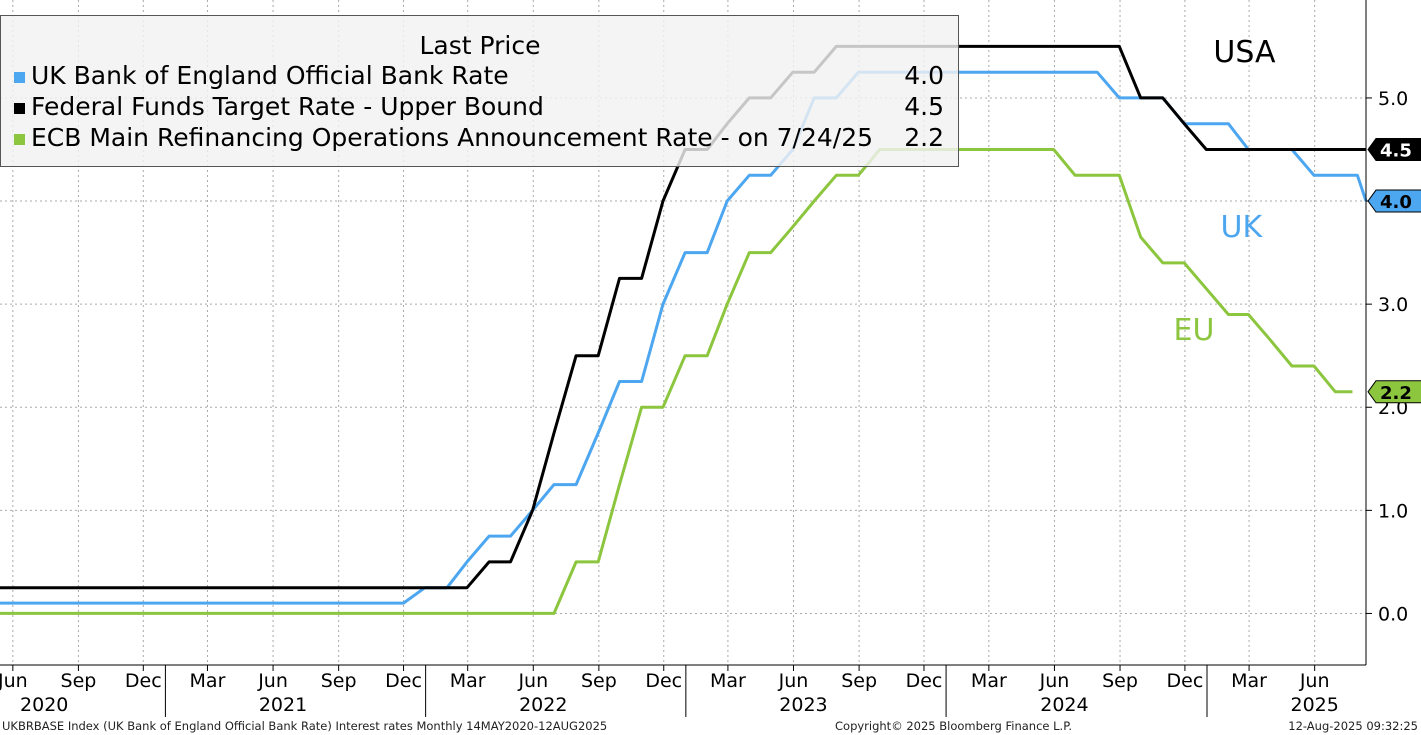  I want to click on legend-series-name-1: Federal Funds Target Rate - Upper Bound, so click(287, 106).